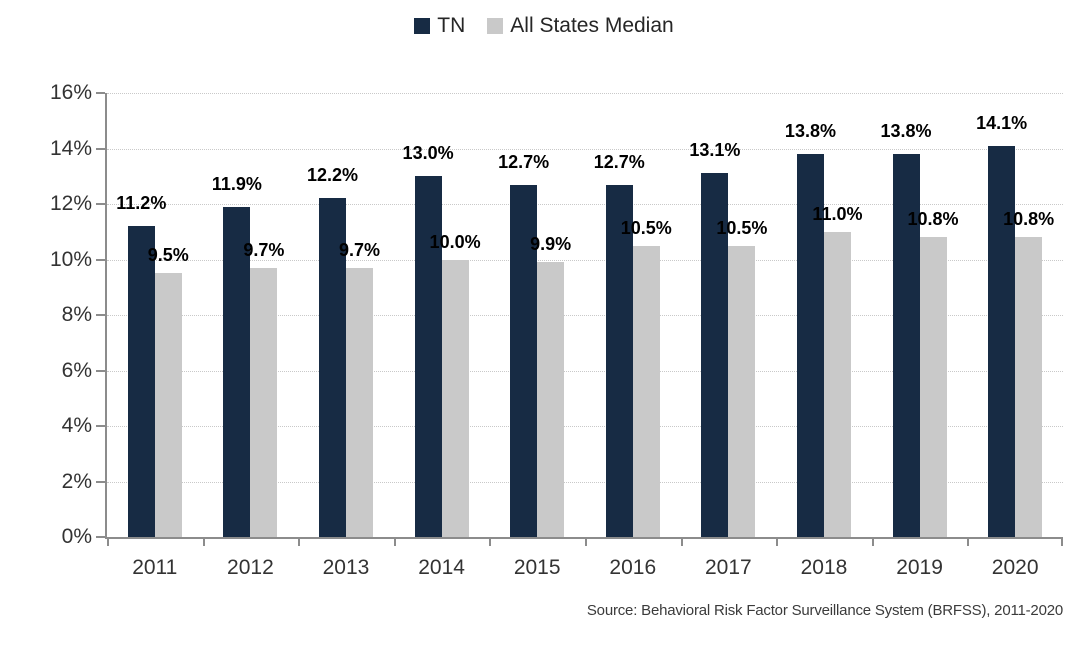 The height and width of the screenshot is (658, 1088). I want to click on x-axis-label: 2015, so click(537, 567).